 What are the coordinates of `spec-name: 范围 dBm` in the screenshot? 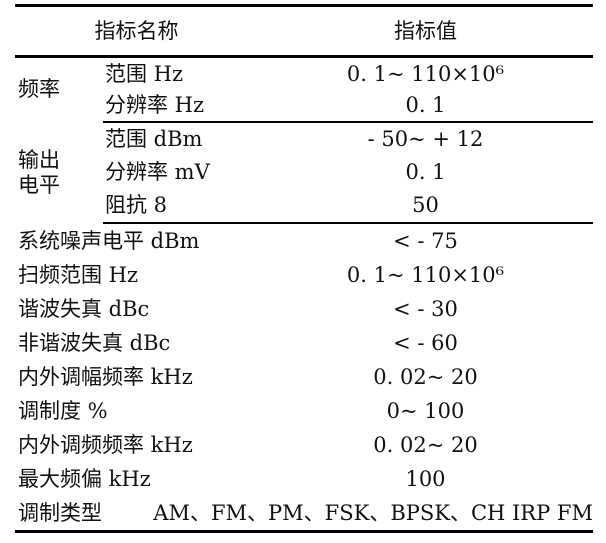 It's located at (154, 139).